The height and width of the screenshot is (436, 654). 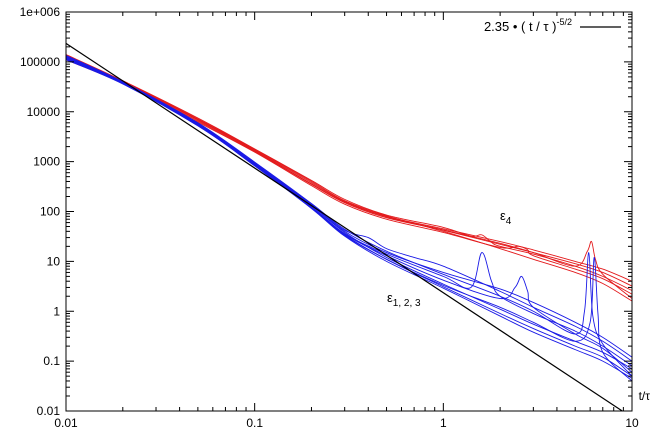 What do you see at coordinates (66, 423) in the screenshot?
I see `x-tick-label: 0.01` at bounding box center [66, 423].